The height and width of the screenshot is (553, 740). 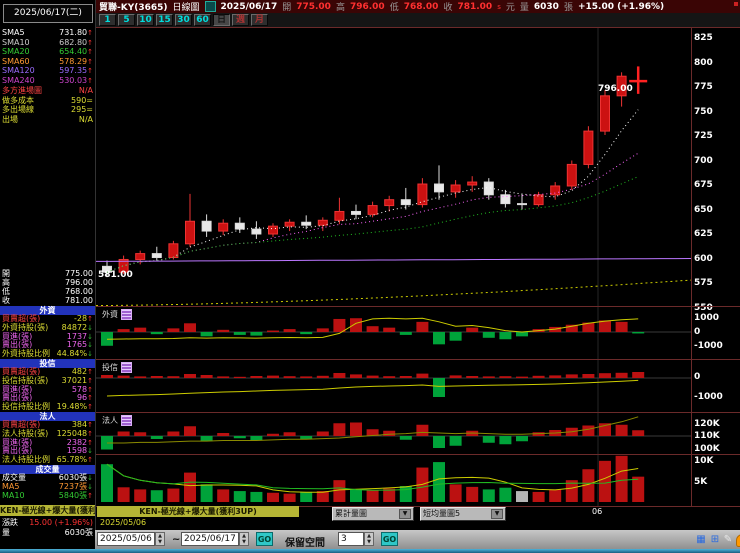 I want to click on period-button-60: 60, so click(x=202, y=20).